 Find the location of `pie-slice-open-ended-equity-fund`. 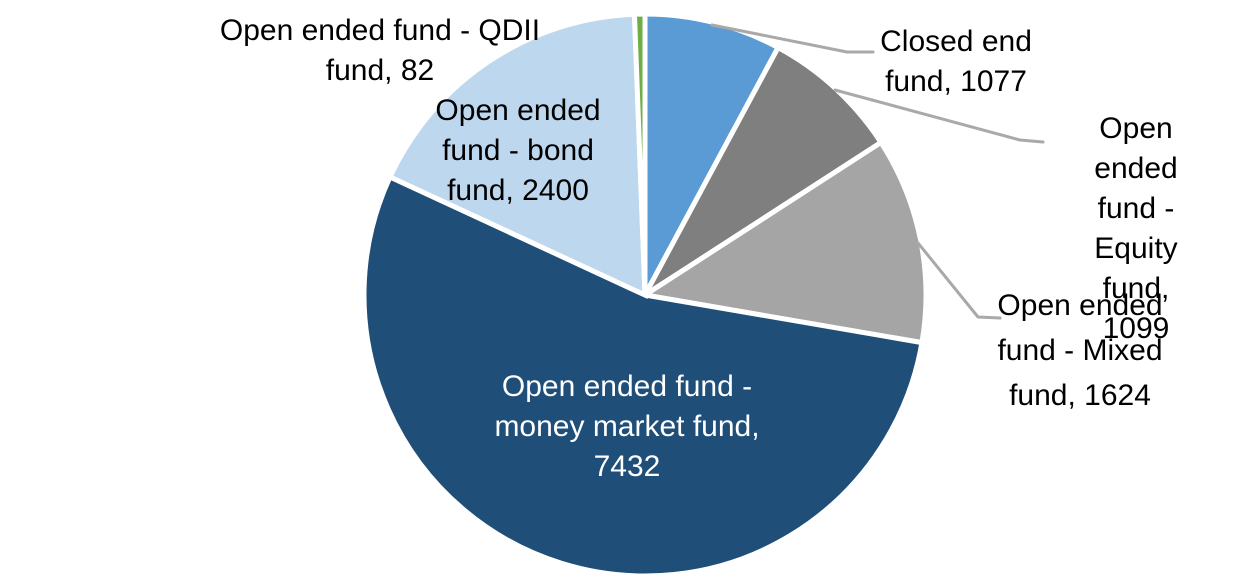

pie-slice-open-ended-equity-fund is located at coordinates (763, 171).